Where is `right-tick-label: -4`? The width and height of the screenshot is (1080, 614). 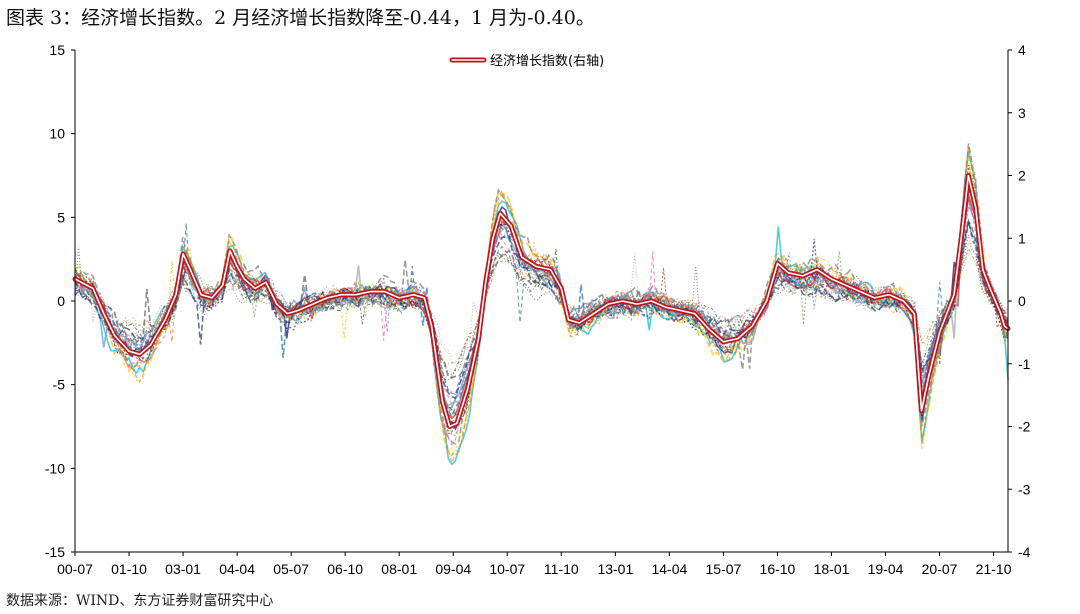
right-tick-label: -4 is located at coordinates (1024, 552).